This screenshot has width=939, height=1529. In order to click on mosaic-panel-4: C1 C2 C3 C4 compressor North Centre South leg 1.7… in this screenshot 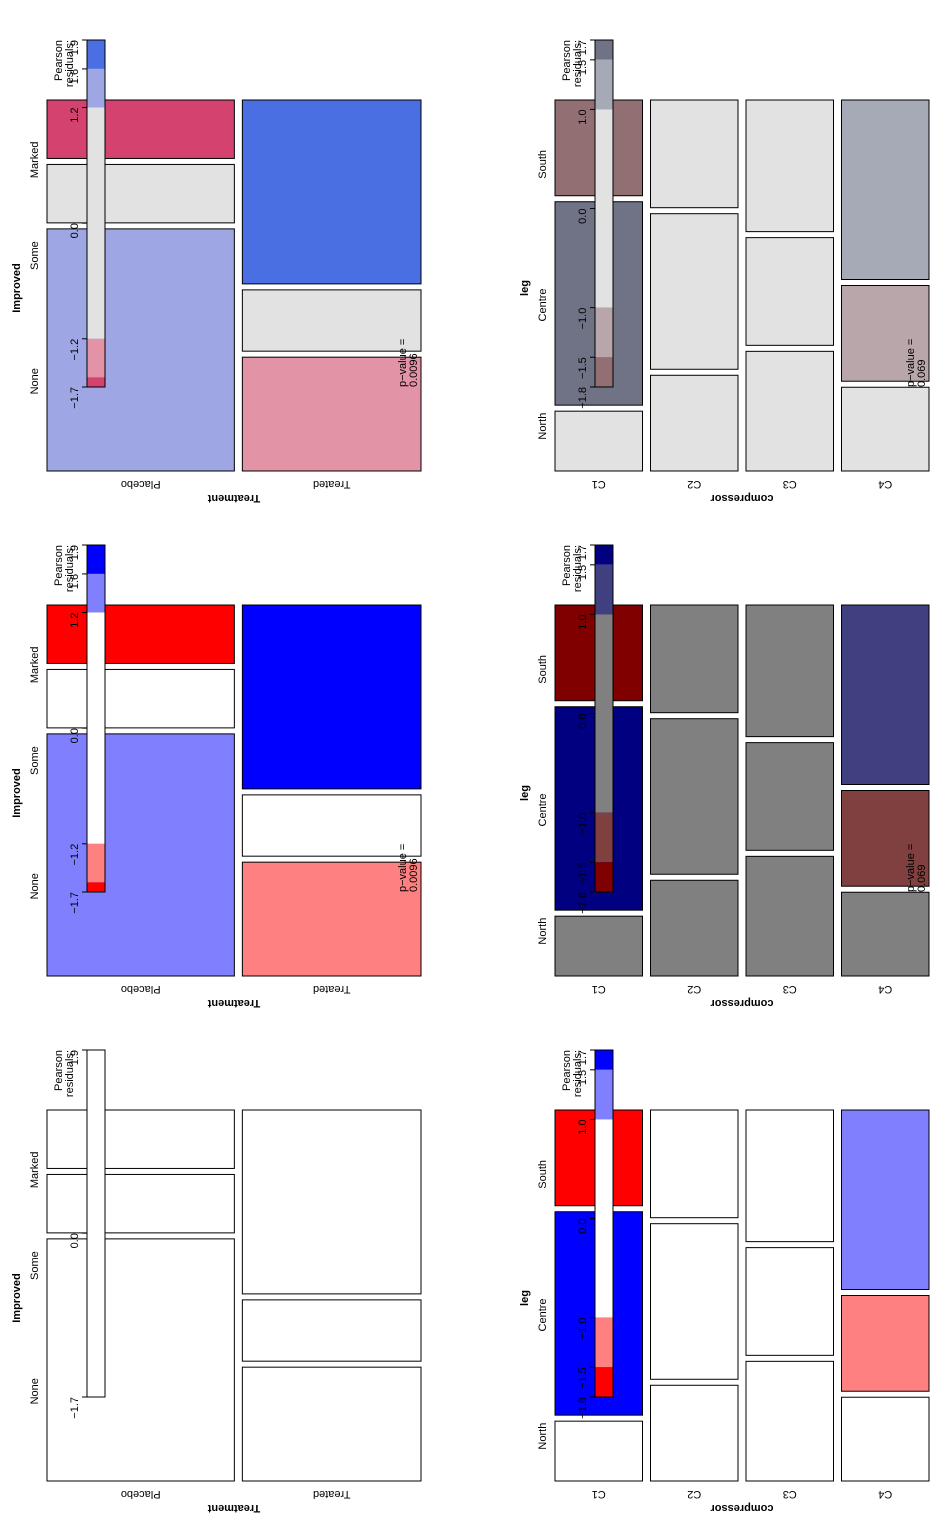, I will do `click(724, 1281)`.